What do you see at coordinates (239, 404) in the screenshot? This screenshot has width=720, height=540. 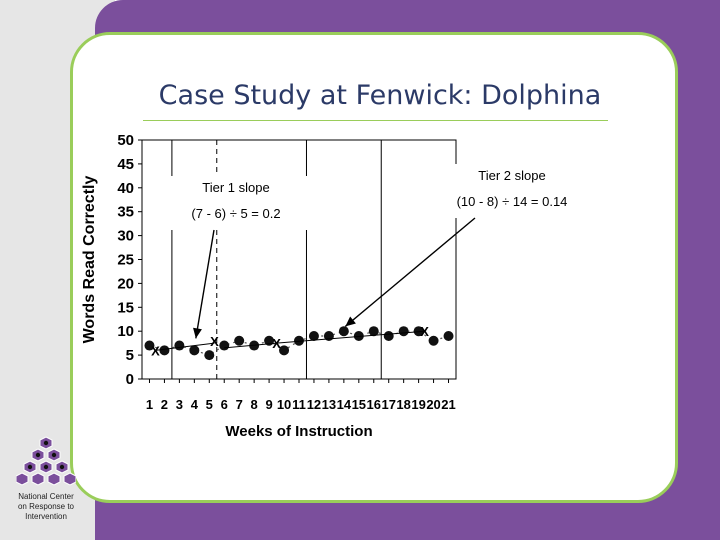 I see `x-tick-label: 7` at bounding box center [239, 404].